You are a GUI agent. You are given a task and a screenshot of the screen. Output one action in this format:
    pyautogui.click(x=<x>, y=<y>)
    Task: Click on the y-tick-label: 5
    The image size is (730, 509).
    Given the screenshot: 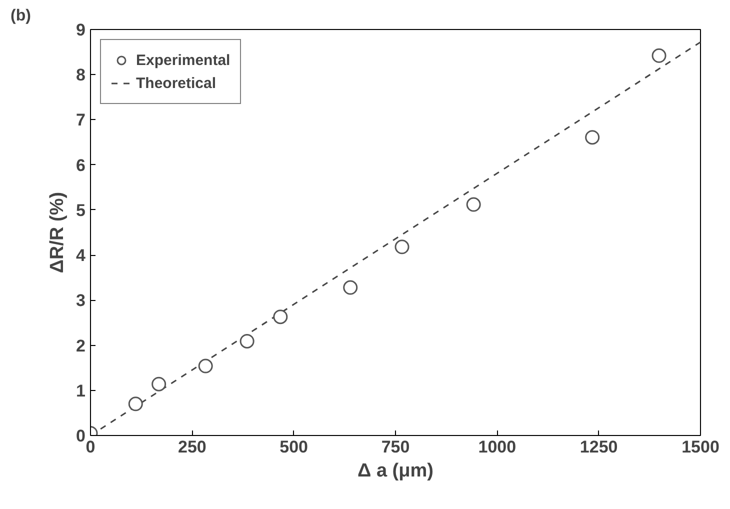 What is the action you would take?
    pyautogui.click(x=81, y=210)
    